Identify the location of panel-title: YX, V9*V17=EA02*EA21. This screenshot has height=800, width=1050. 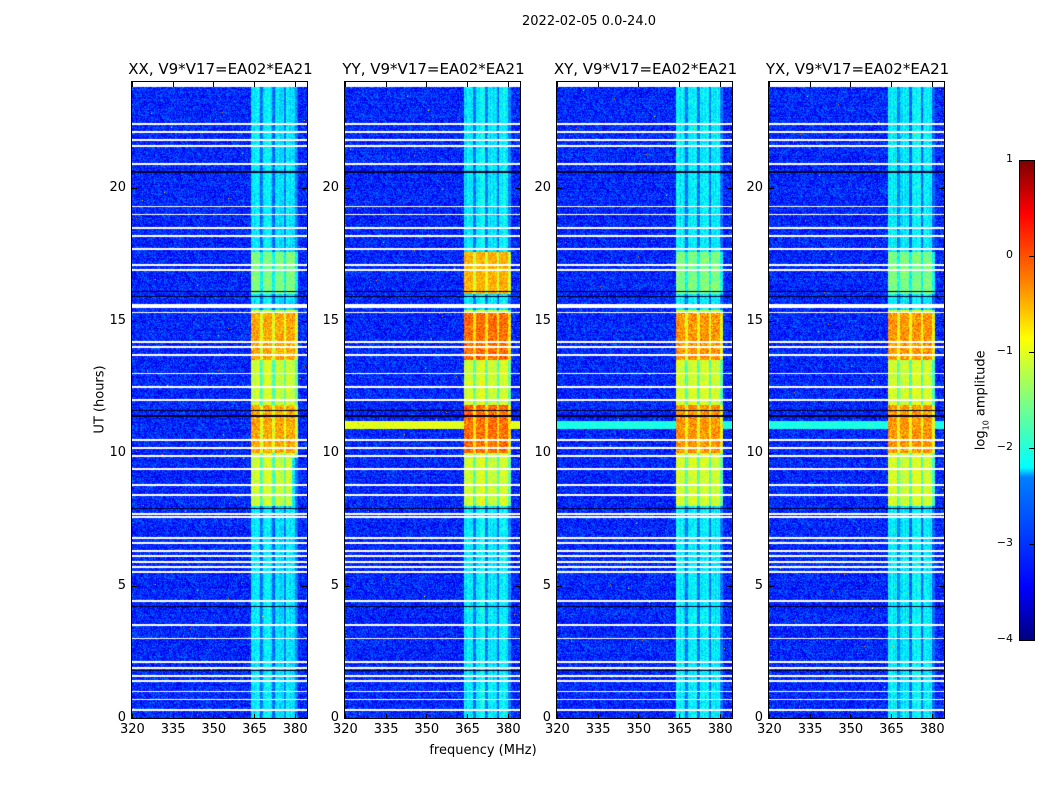
(857, 69).